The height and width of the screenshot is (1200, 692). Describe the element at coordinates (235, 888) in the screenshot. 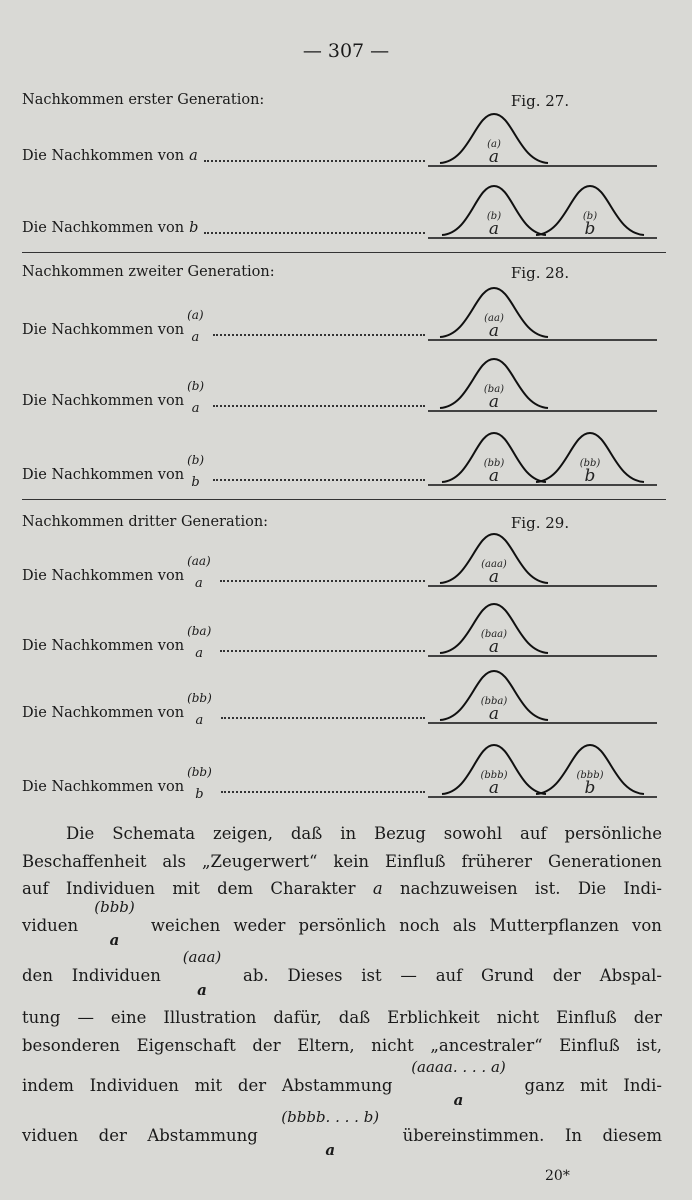

I see `paragraph-word: dem` at that location.